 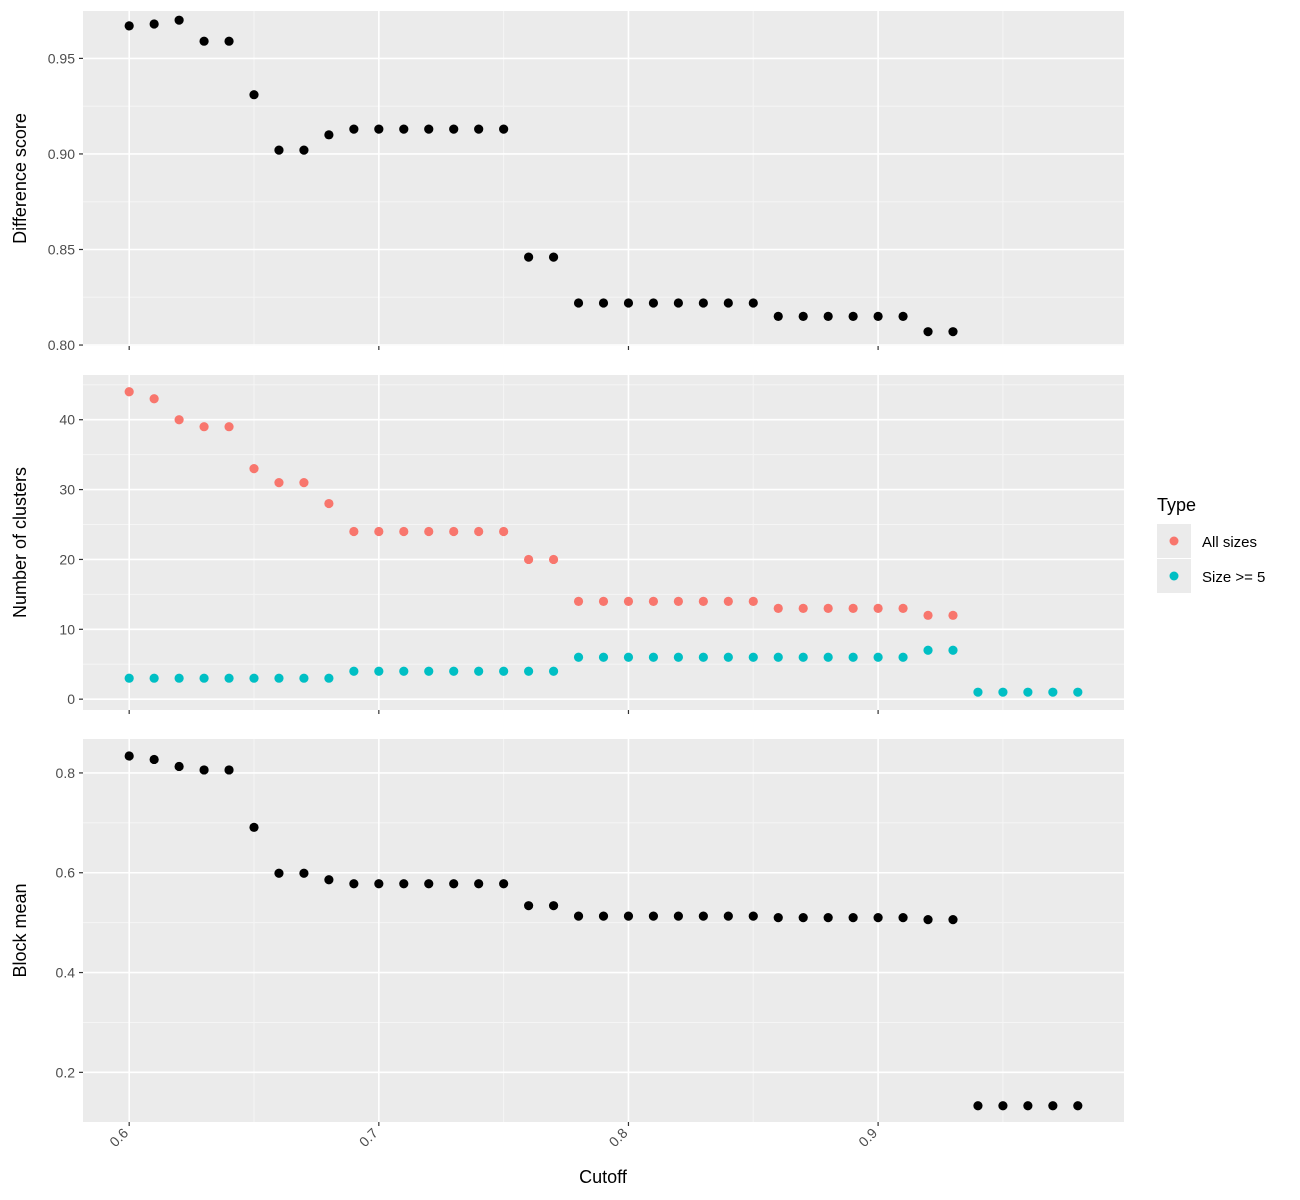 I want to click on y-tick-label: 0.6, so click(x=66, y=873).